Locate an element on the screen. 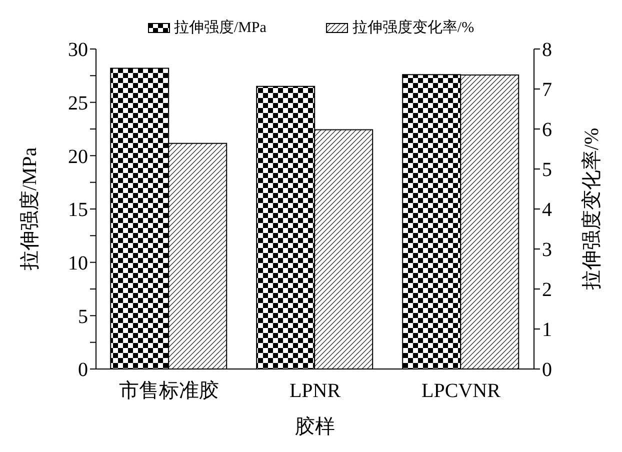  x-tick-label: 市售标准胶 is located at coordinates (169, 391).